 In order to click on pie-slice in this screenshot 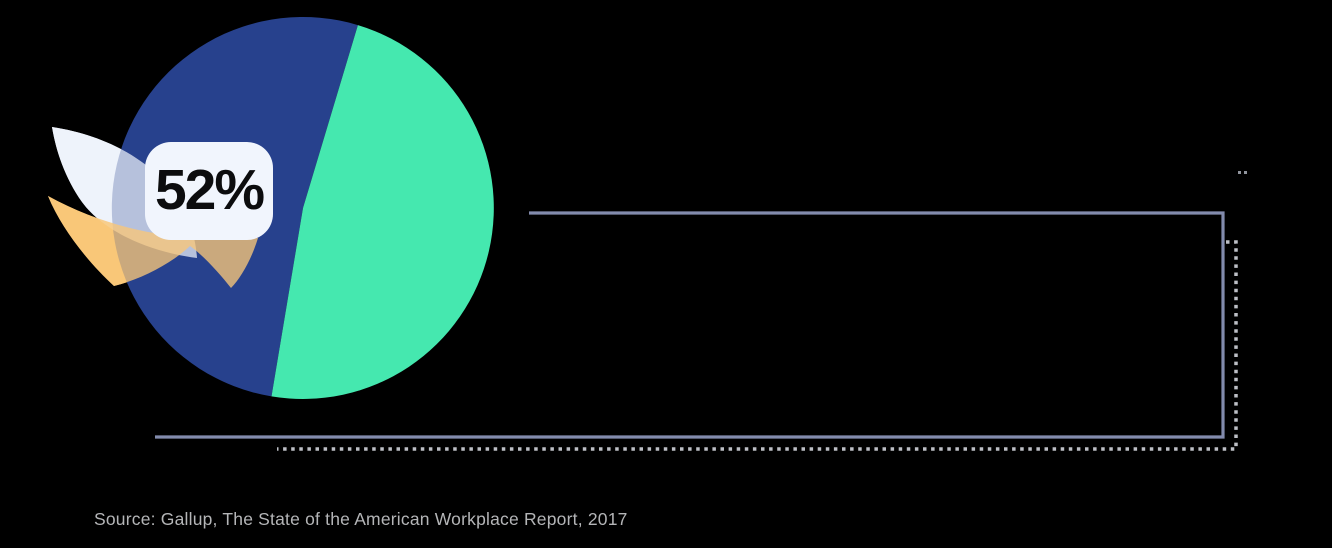, I will do `click(382, 212)`.